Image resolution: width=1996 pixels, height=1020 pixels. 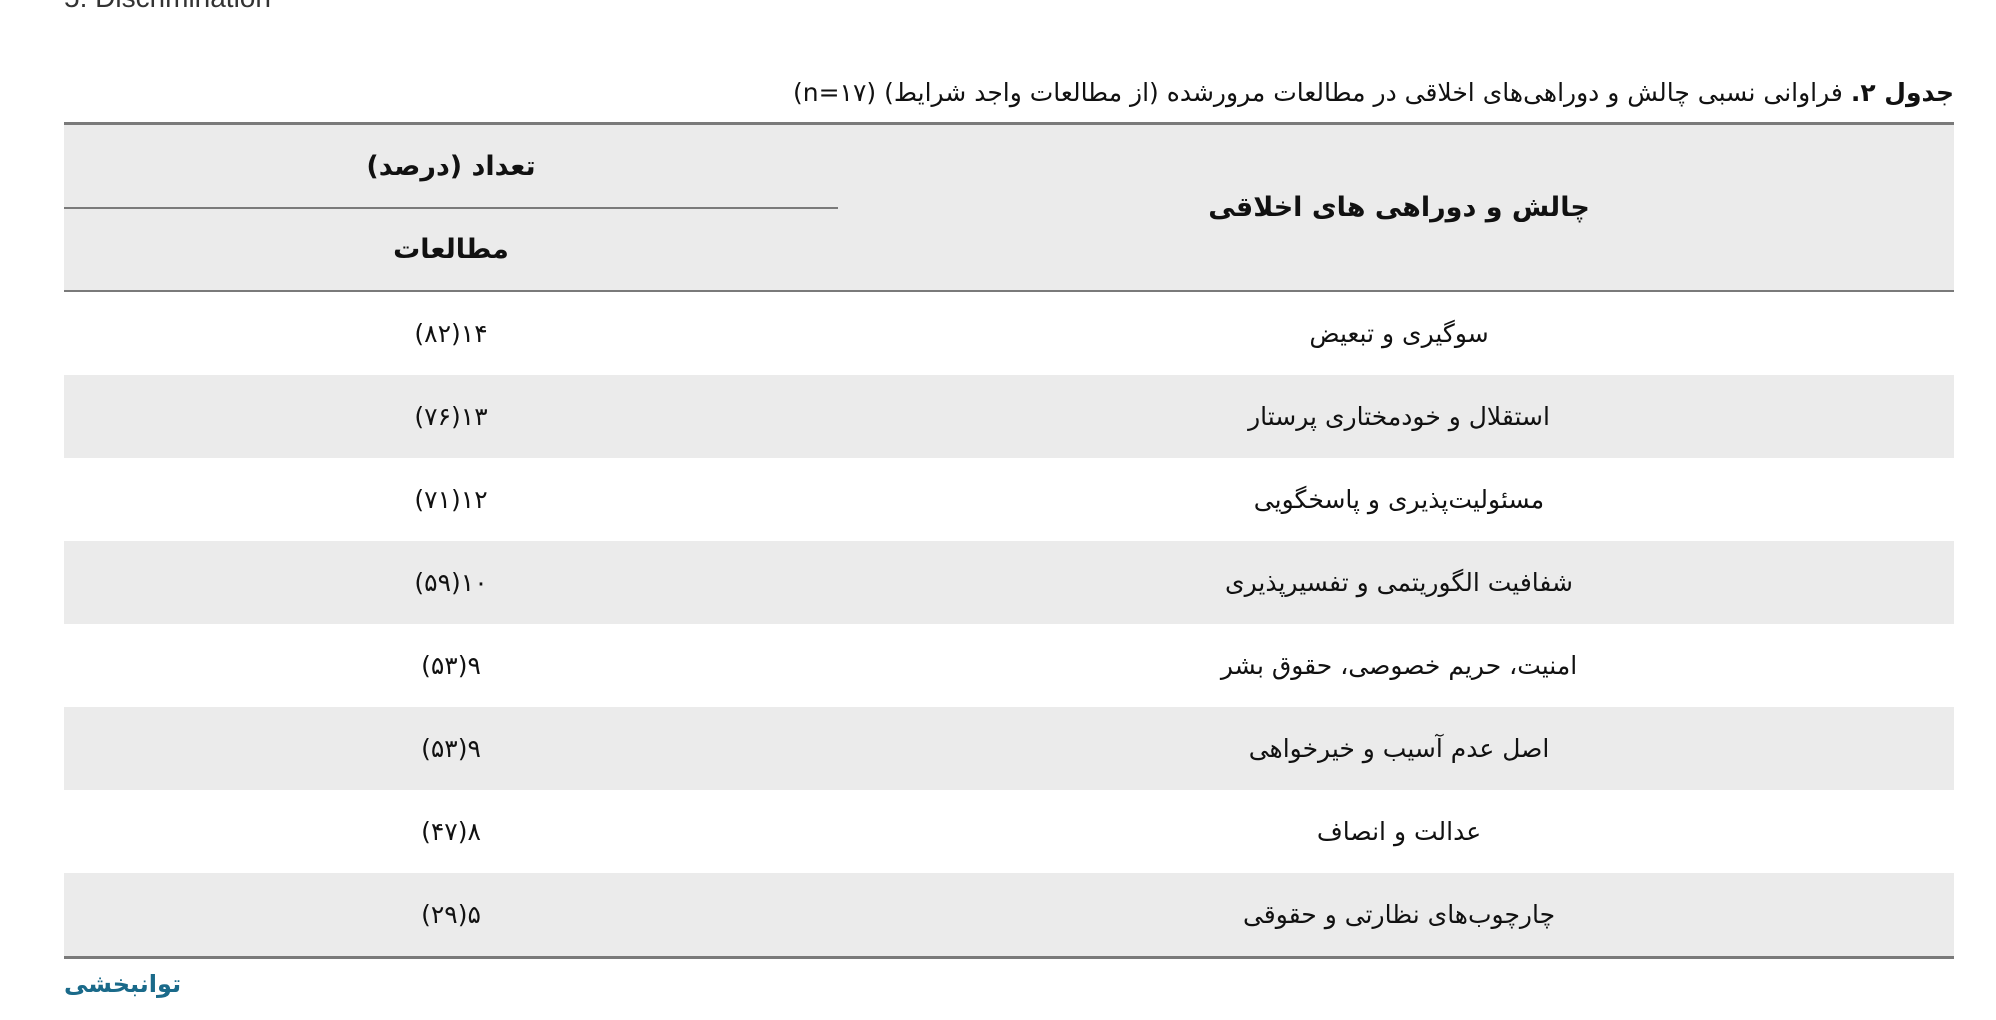 What do you see at coordinates (1399, 665) in the screenshot?
I see `challenge-cell: امنیت، حریم خصوصی، حقوق بشر` at bounding box center [1399, 665].